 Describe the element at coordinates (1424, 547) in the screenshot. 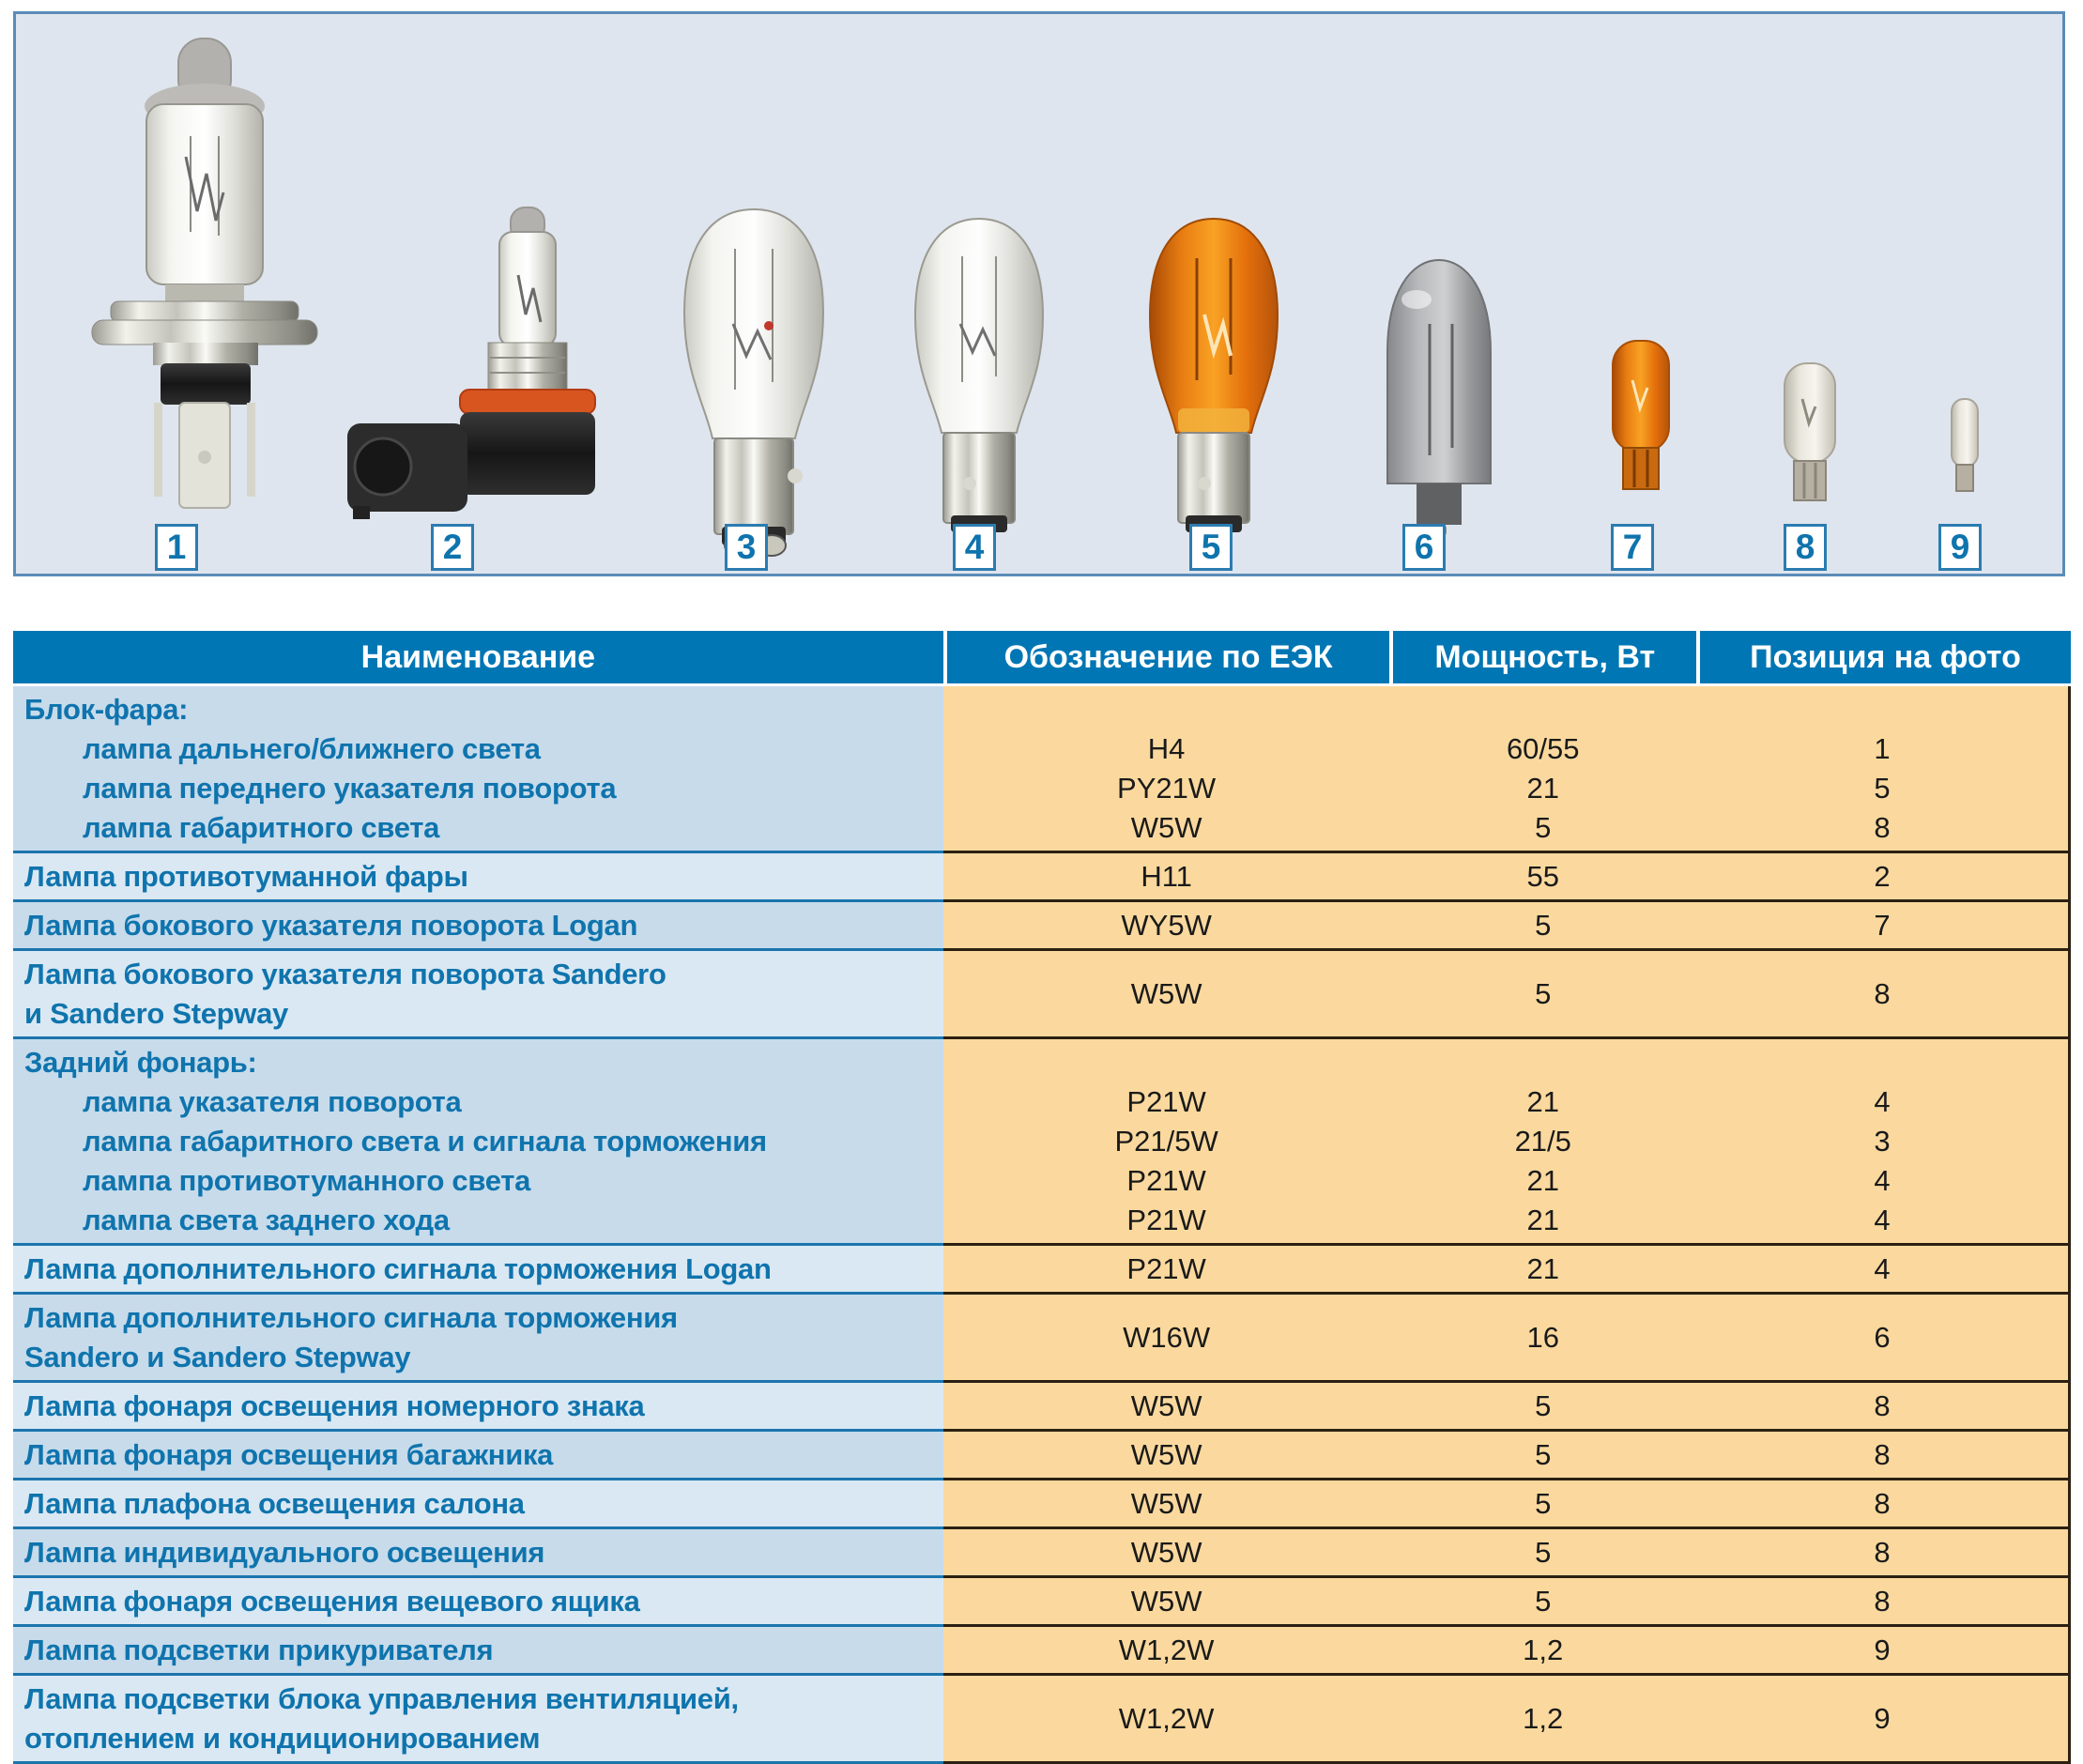

I see `bulb-position-label-6: 6` at that location.